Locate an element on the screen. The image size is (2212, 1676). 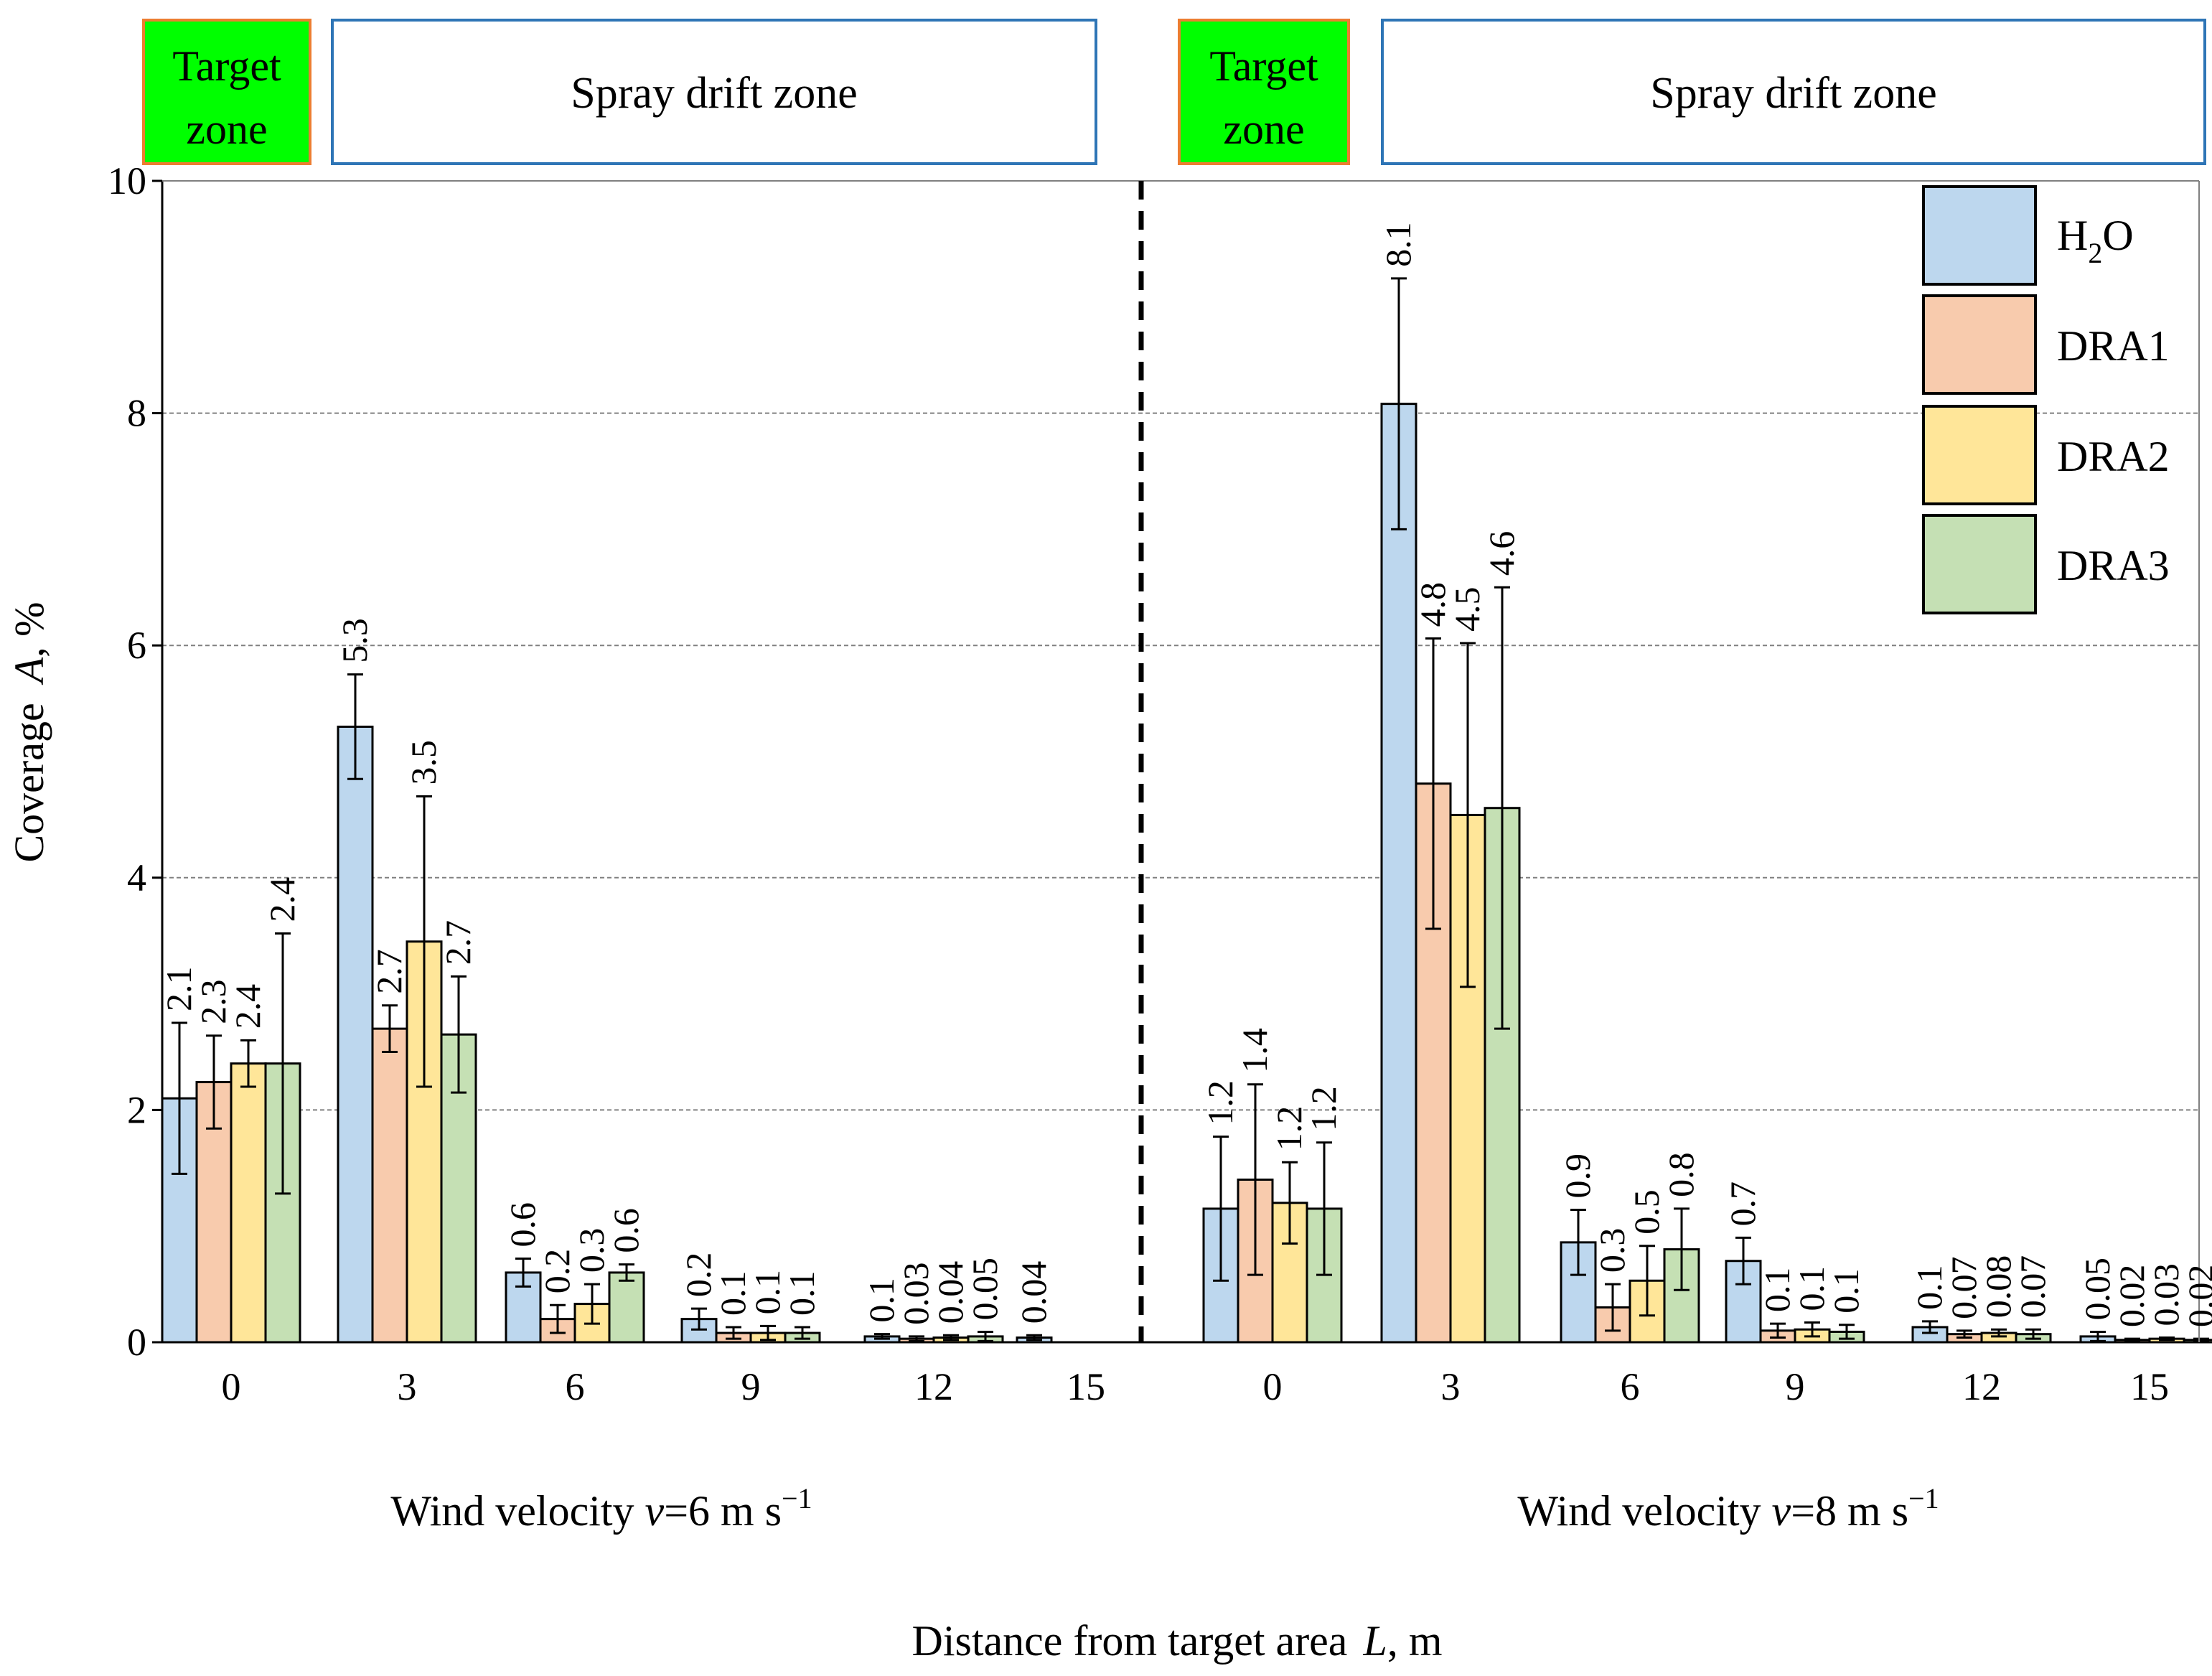
data-label: 2.1 is located at coordinates (179, 990).